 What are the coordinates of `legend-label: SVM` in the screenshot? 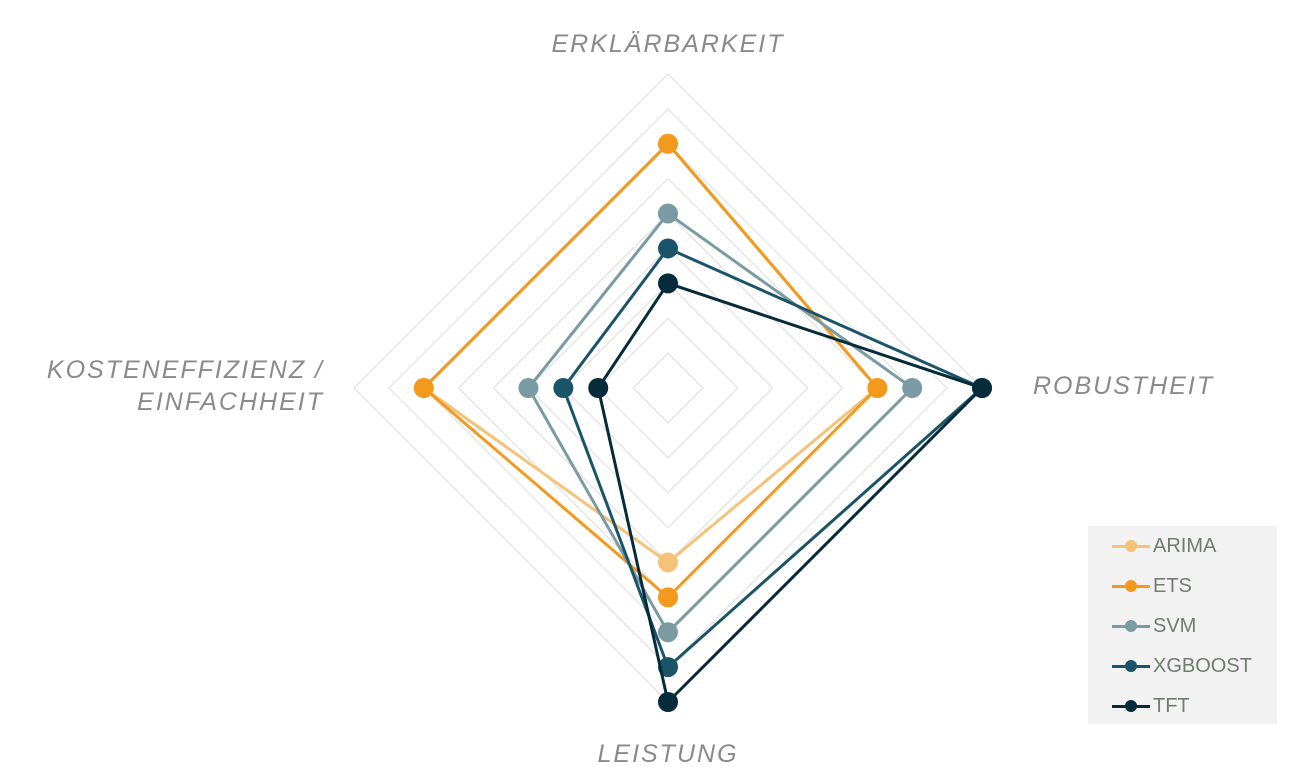 It's located at (1175, 625).